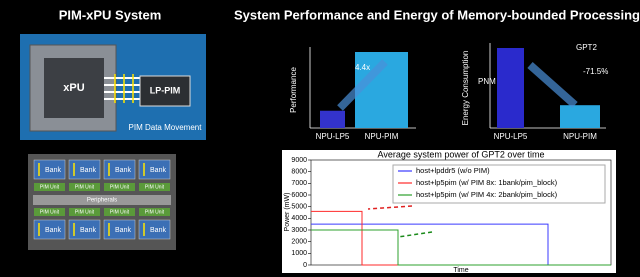  I want to click on data-lines, so click(122, 88).